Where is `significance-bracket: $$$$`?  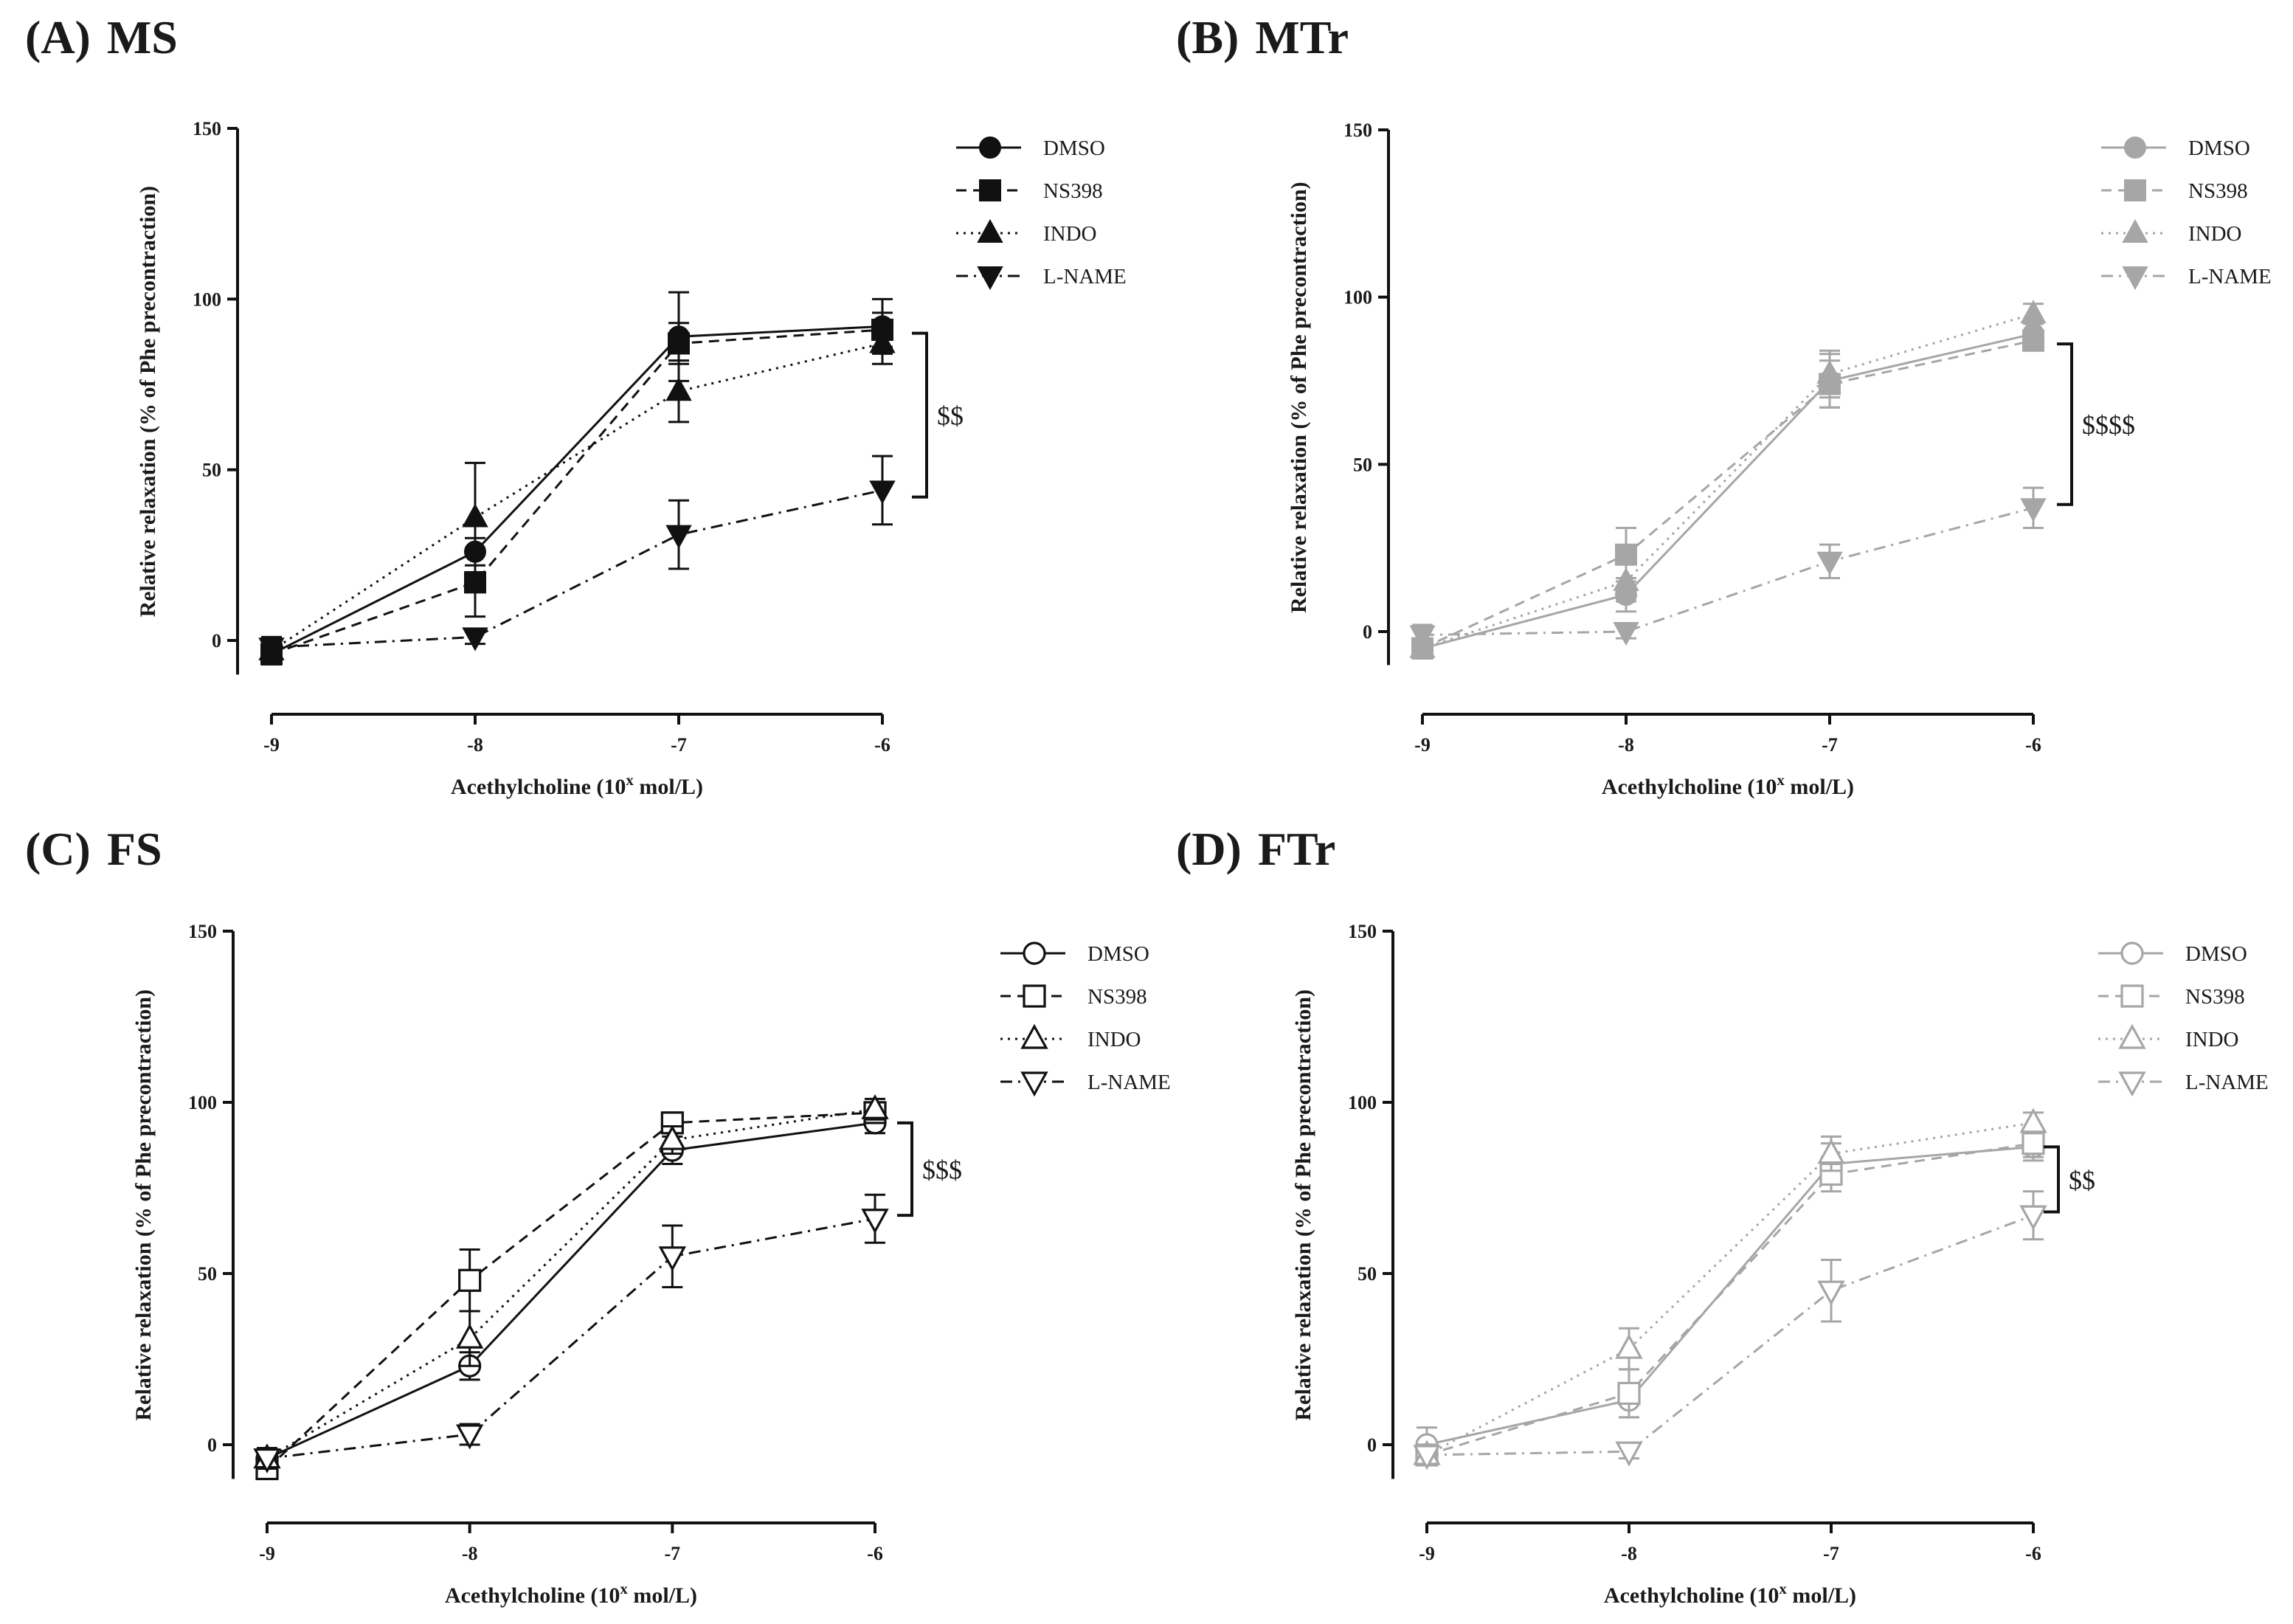 significance-bracket: $$$$ is located at coordinates (2096, 424).